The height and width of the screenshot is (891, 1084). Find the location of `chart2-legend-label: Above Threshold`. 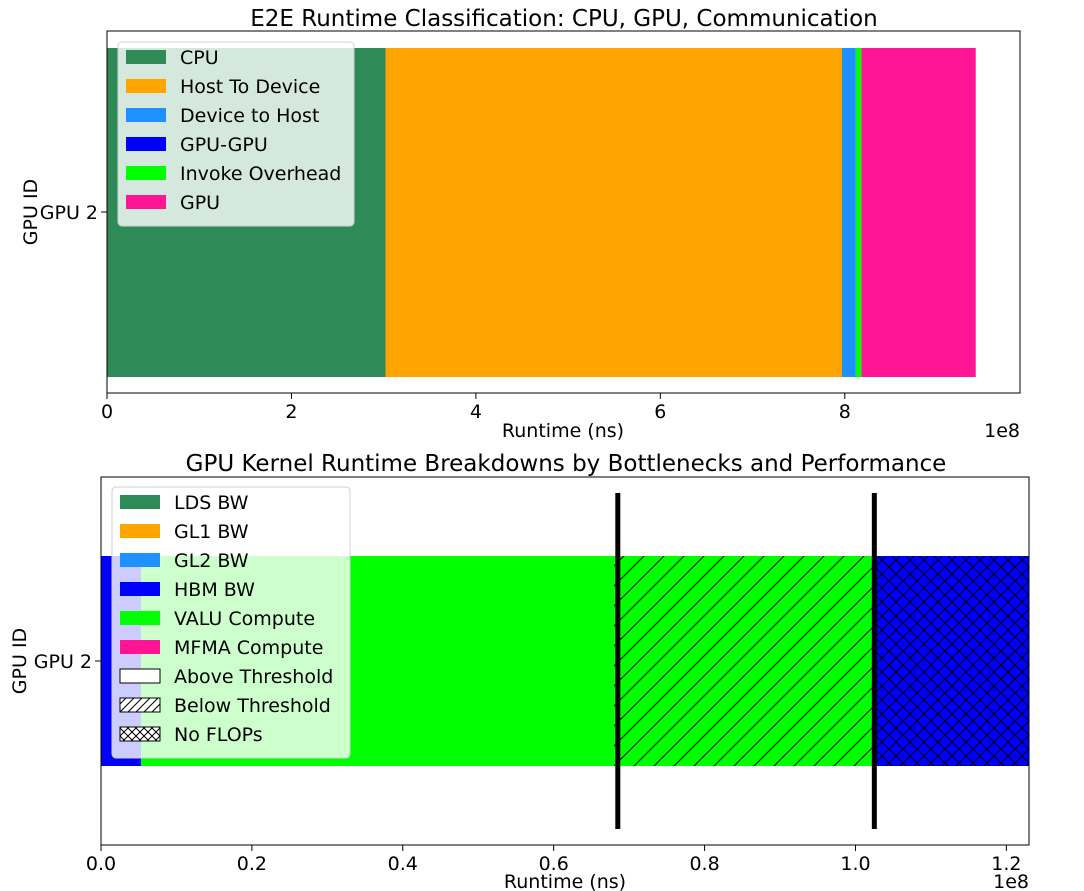

chart2-legend-label: Above Threshold is located at coordinates (253, 677).